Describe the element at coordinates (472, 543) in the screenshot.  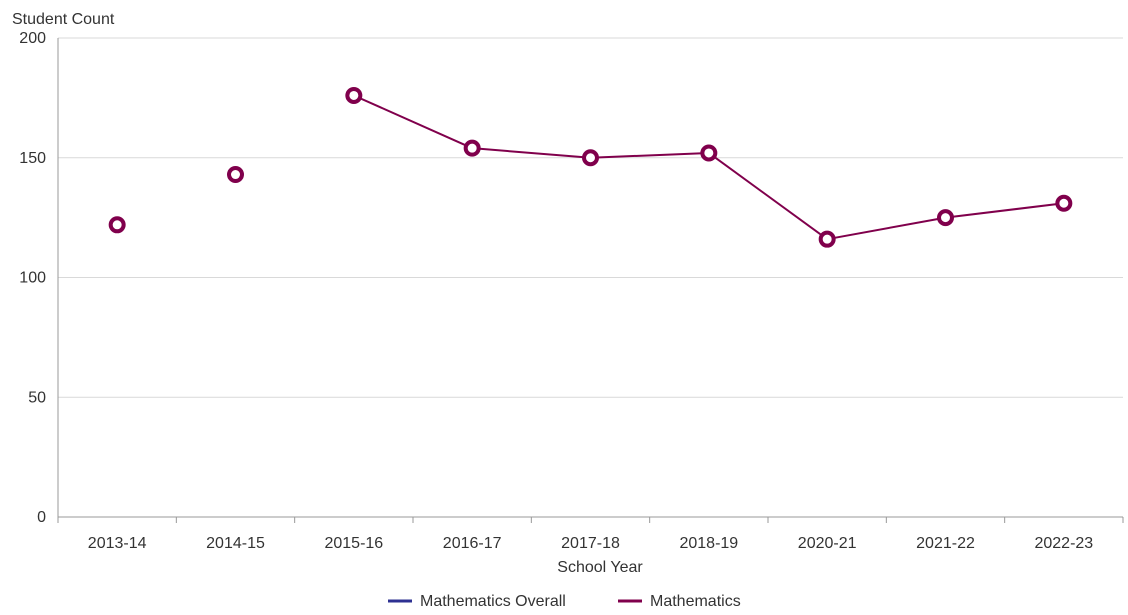
I see `x-tick-label: 2016-17` at that location.